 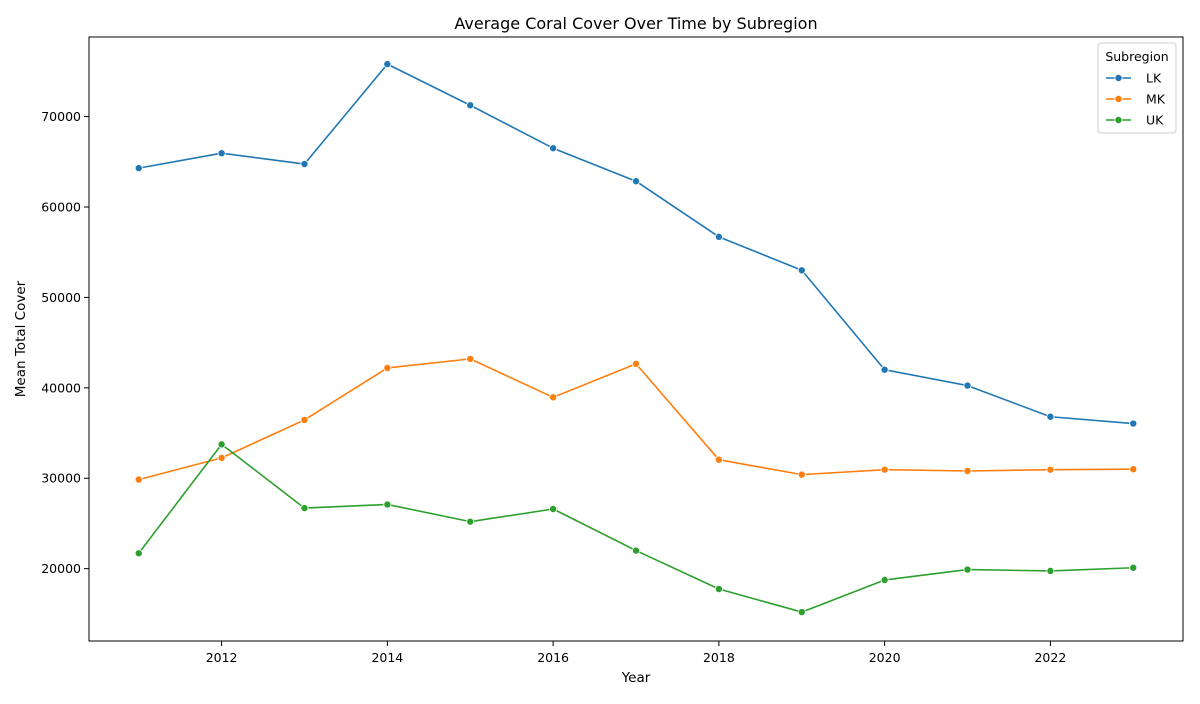 What do you see at coordinates (636, 678) in the screenshot?
I see `x-axis-label: Year` at bounding box center [636, 678].